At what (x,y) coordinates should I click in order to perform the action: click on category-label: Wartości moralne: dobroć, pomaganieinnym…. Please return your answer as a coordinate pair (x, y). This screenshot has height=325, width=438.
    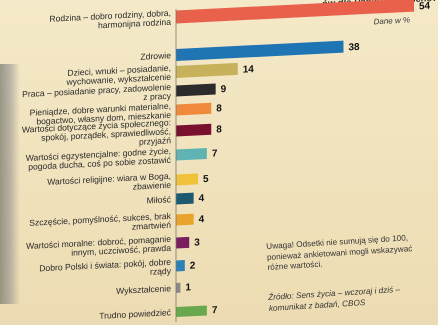
    Looking at the image, I should click on (98, 247).